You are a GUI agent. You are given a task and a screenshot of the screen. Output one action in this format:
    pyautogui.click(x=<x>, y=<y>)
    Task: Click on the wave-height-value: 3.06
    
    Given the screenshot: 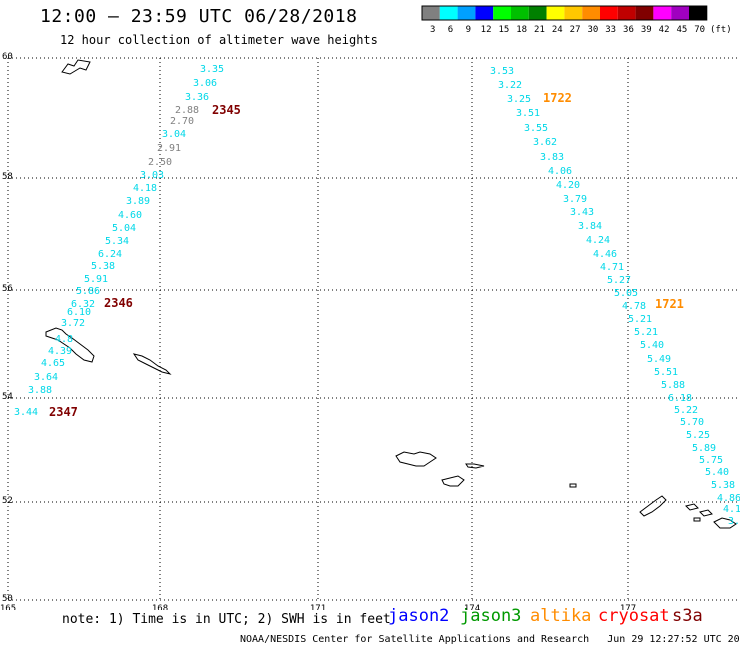 What is the action you would take?
    pyautogui.click(x=205, y=83)
    